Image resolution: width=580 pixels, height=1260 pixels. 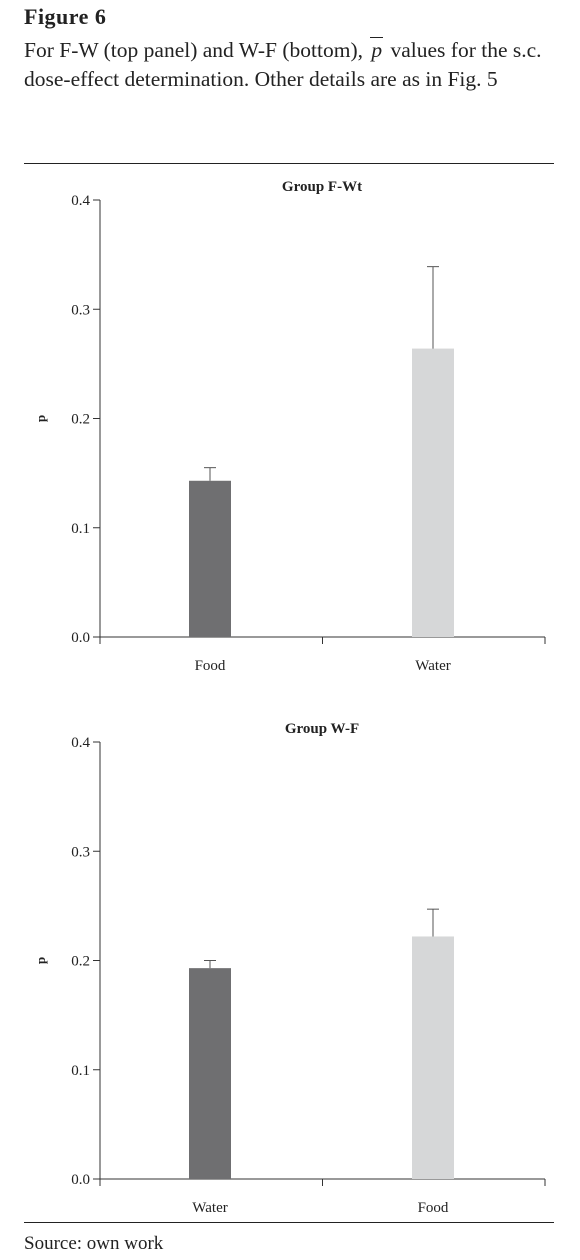 What do you see at coordinates (376, 50) in the screenshot?
I see `p-bar-symbol: p` at bounding box center [376, 50].